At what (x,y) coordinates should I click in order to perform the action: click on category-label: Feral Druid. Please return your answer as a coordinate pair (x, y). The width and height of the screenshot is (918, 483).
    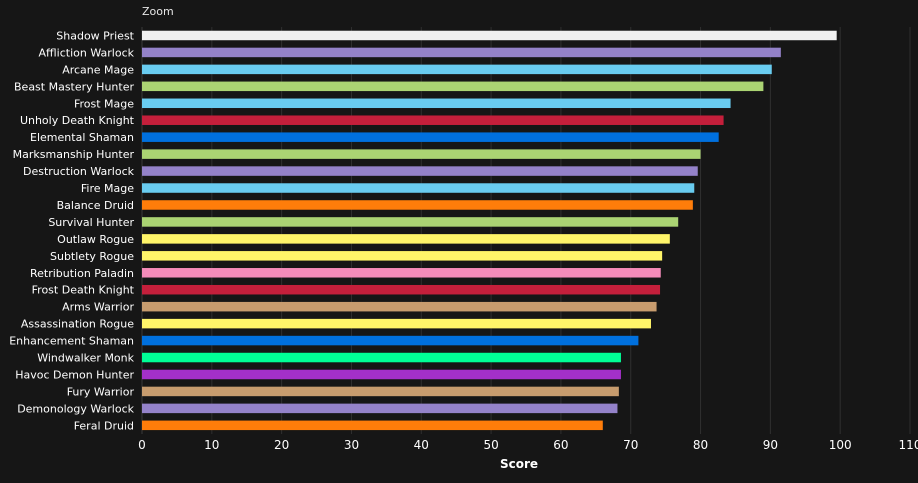
    Looking at the image, I should click on (104, 425).